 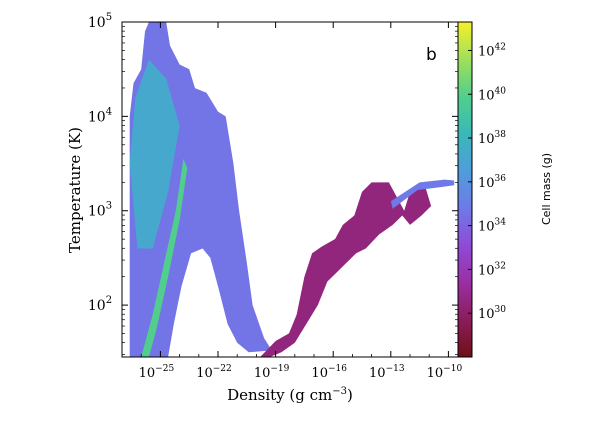 I want to click on y-axis-label: Temperature (K), so click(x=75, y=190).